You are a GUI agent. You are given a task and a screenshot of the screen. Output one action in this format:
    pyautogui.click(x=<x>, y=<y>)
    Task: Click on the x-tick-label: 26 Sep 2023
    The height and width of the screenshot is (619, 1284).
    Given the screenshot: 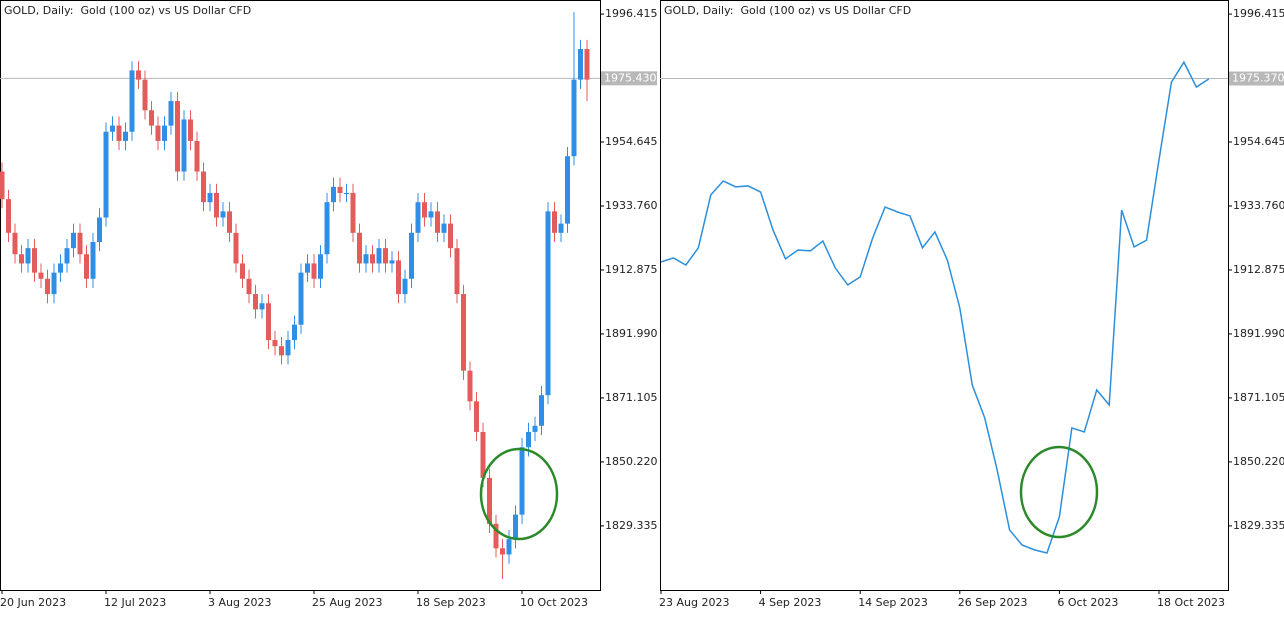 What is the action you would take?
    pyautogui.click(x=993, y=602)
    